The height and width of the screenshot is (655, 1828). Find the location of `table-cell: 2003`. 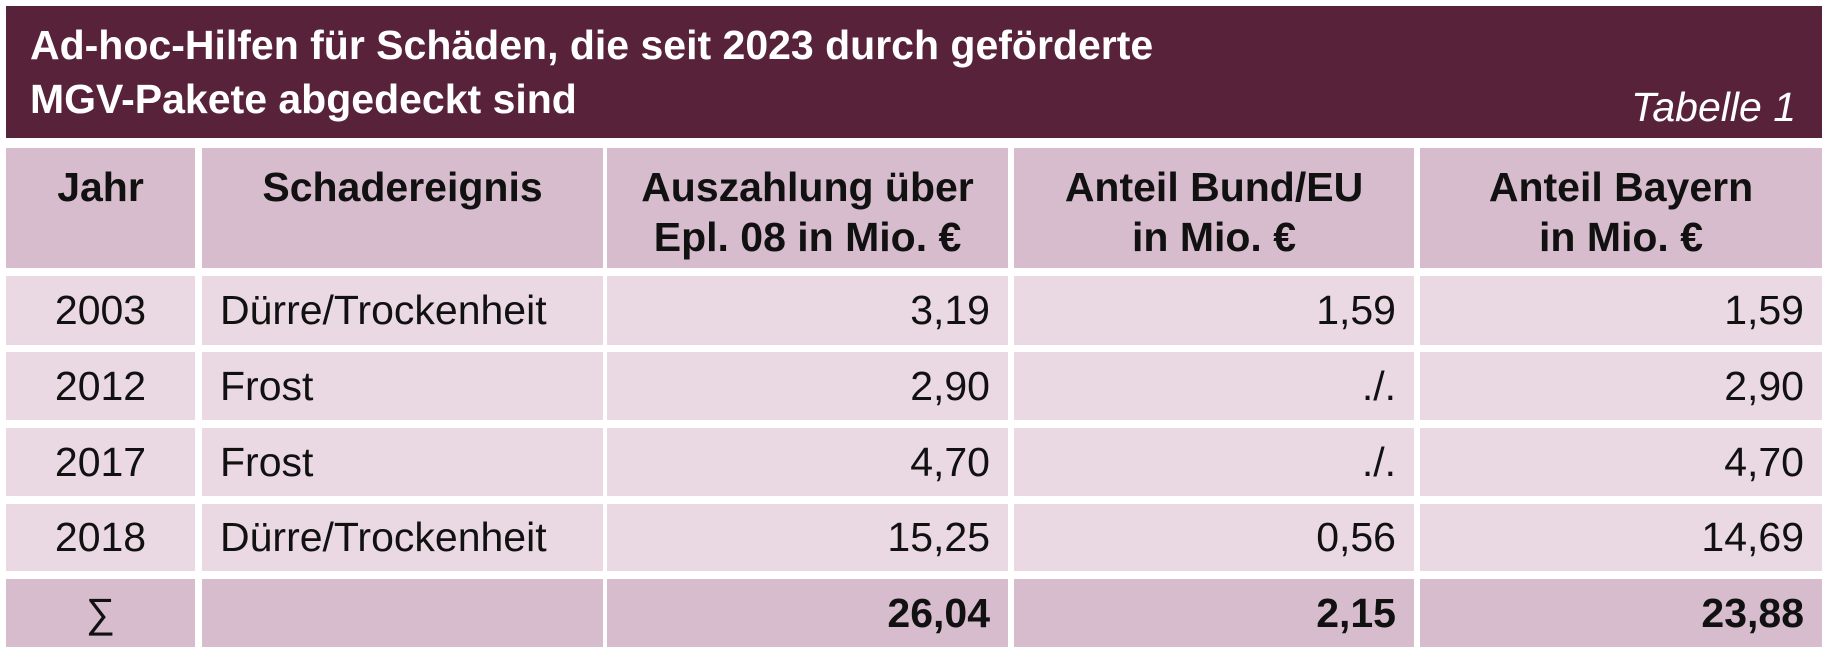

table-cell: 2003 is located at coordinates (100, 310).